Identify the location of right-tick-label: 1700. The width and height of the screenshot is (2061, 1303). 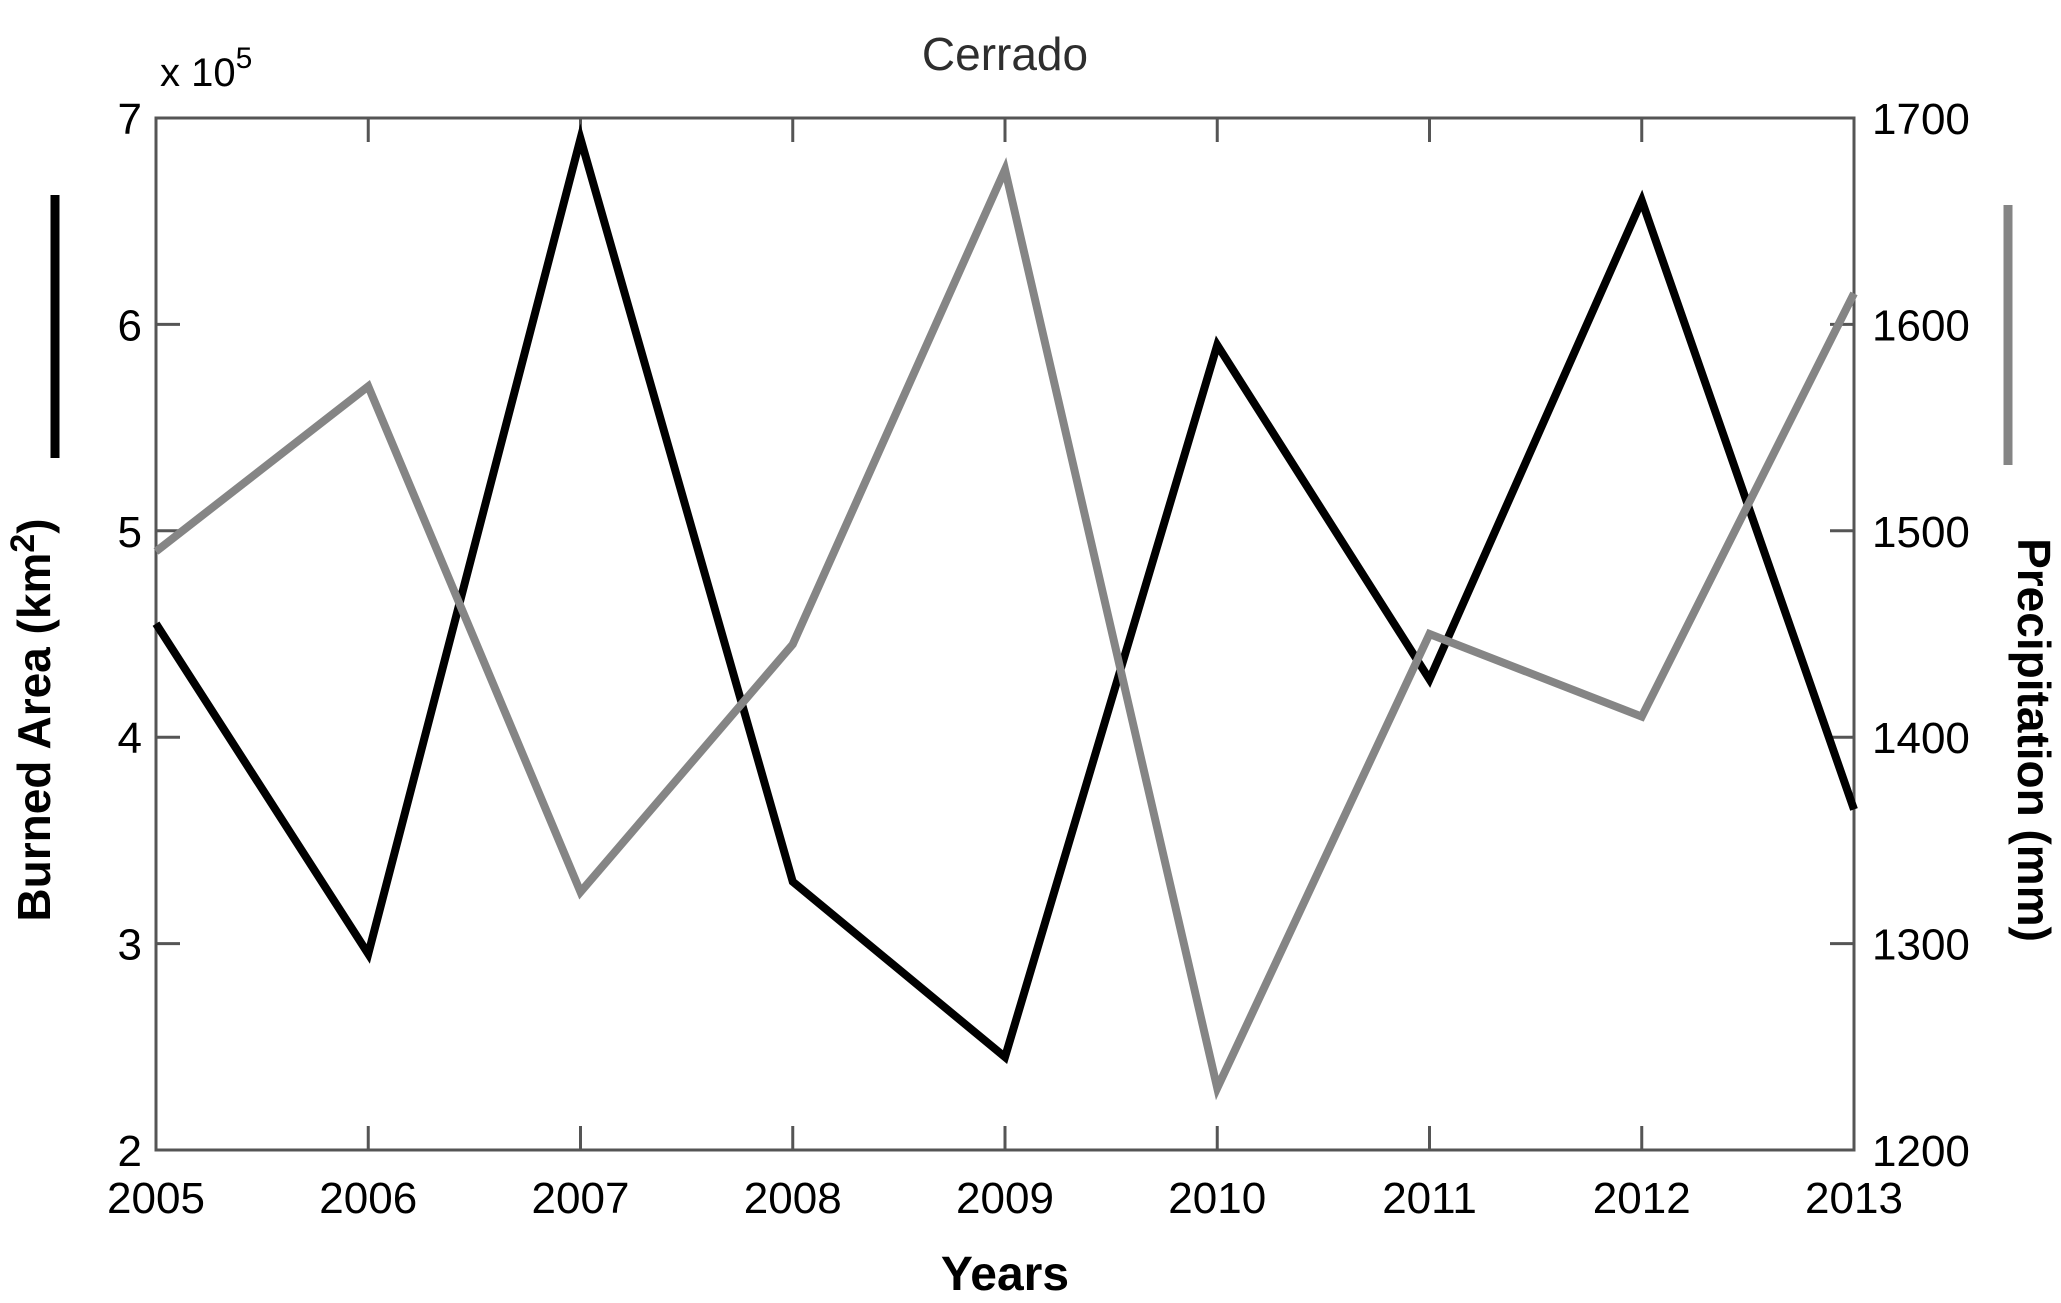
(1921, 119).